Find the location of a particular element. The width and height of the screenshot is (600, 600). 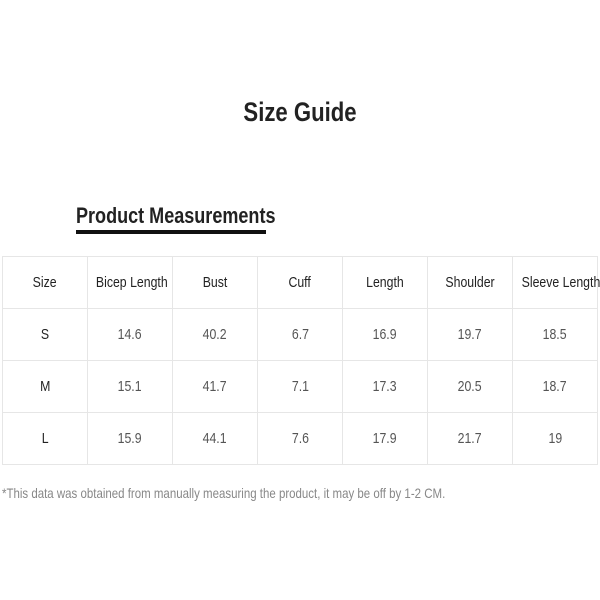

page-title: Size Guide is located at coordinates (300, 112).